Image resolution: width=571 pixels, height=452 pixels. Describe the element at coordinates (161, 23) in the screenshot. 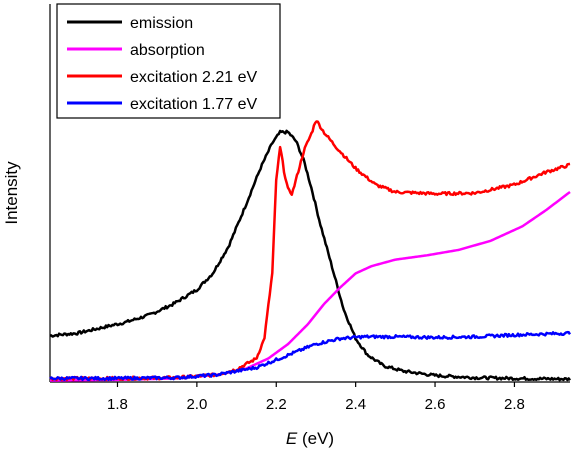

I see `legend-label-emission: emission` at that location.